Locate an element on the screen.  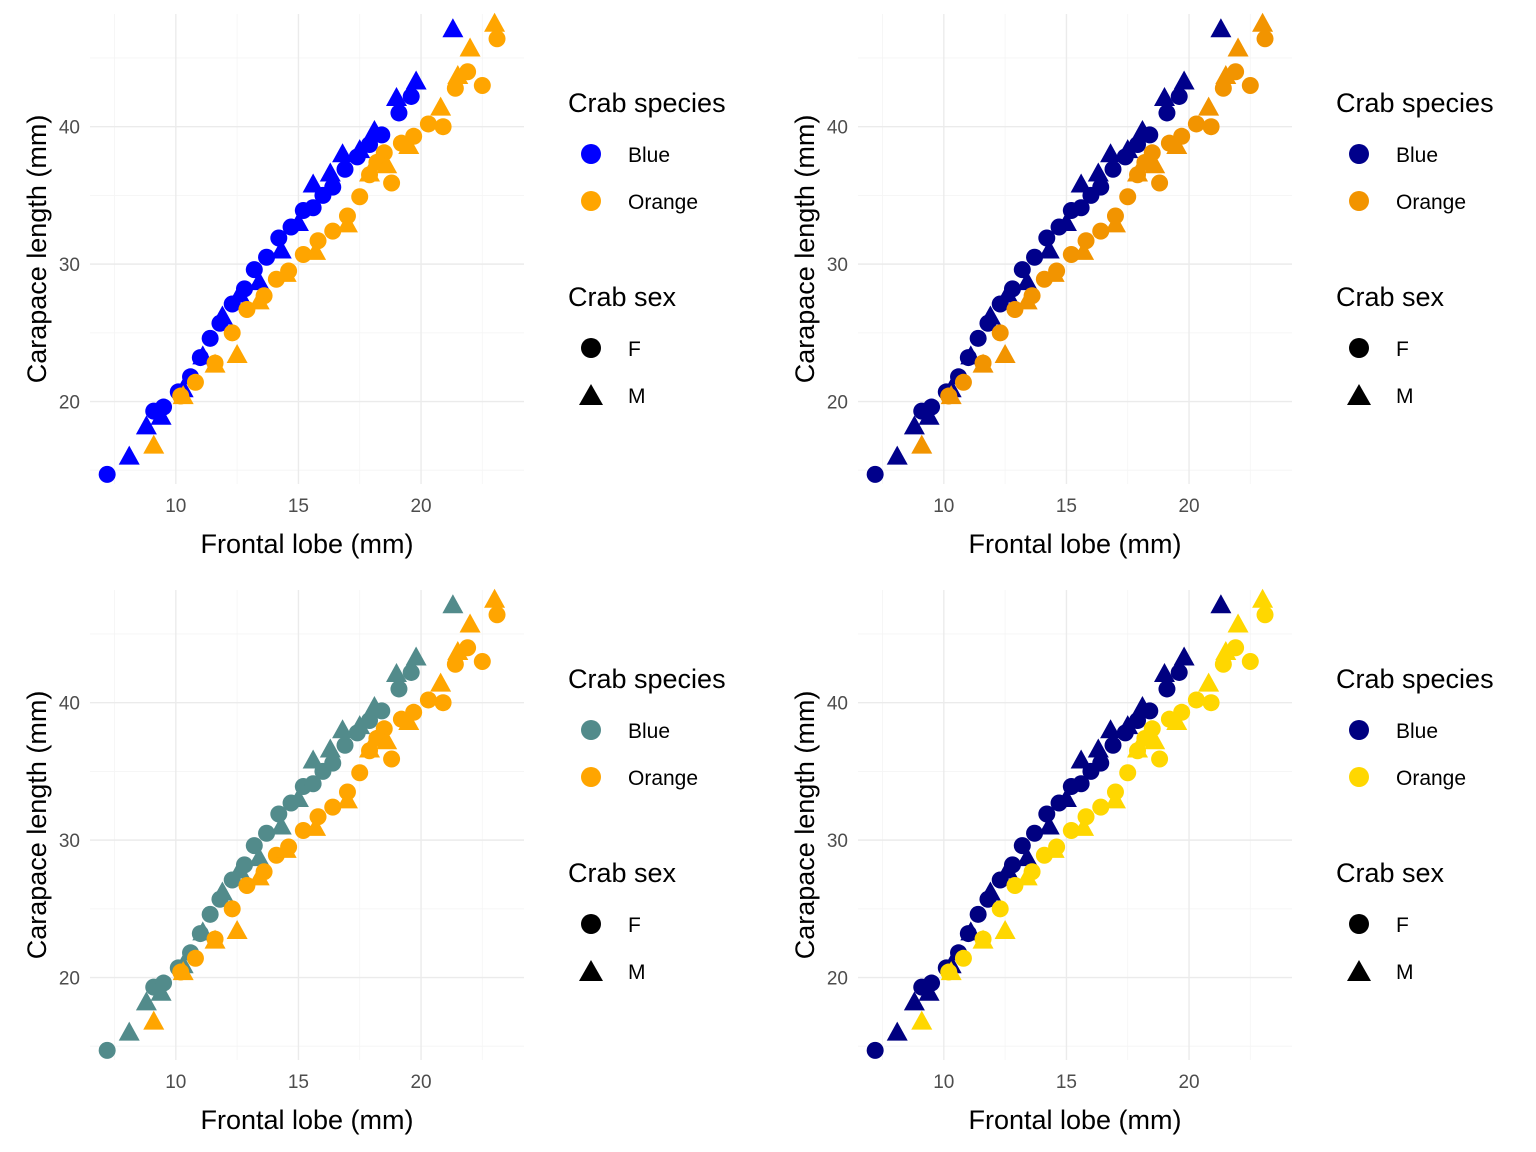
legend-key-male is located at coordinates (1359, 970).